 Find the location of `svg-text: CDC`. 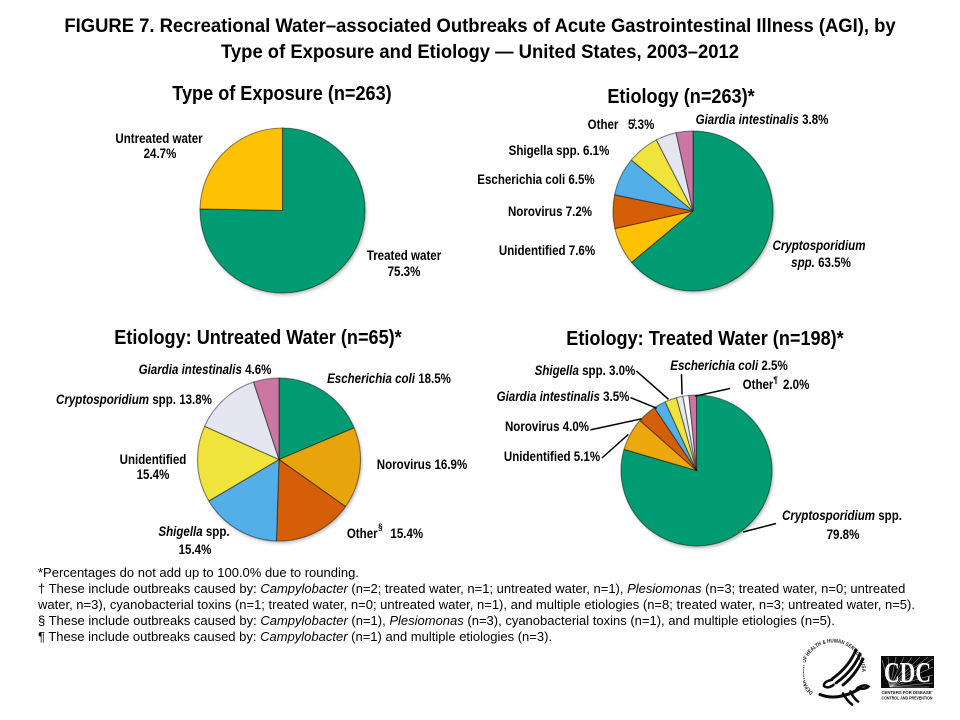

svg-text: CDC is located at coordinates (907, 673).